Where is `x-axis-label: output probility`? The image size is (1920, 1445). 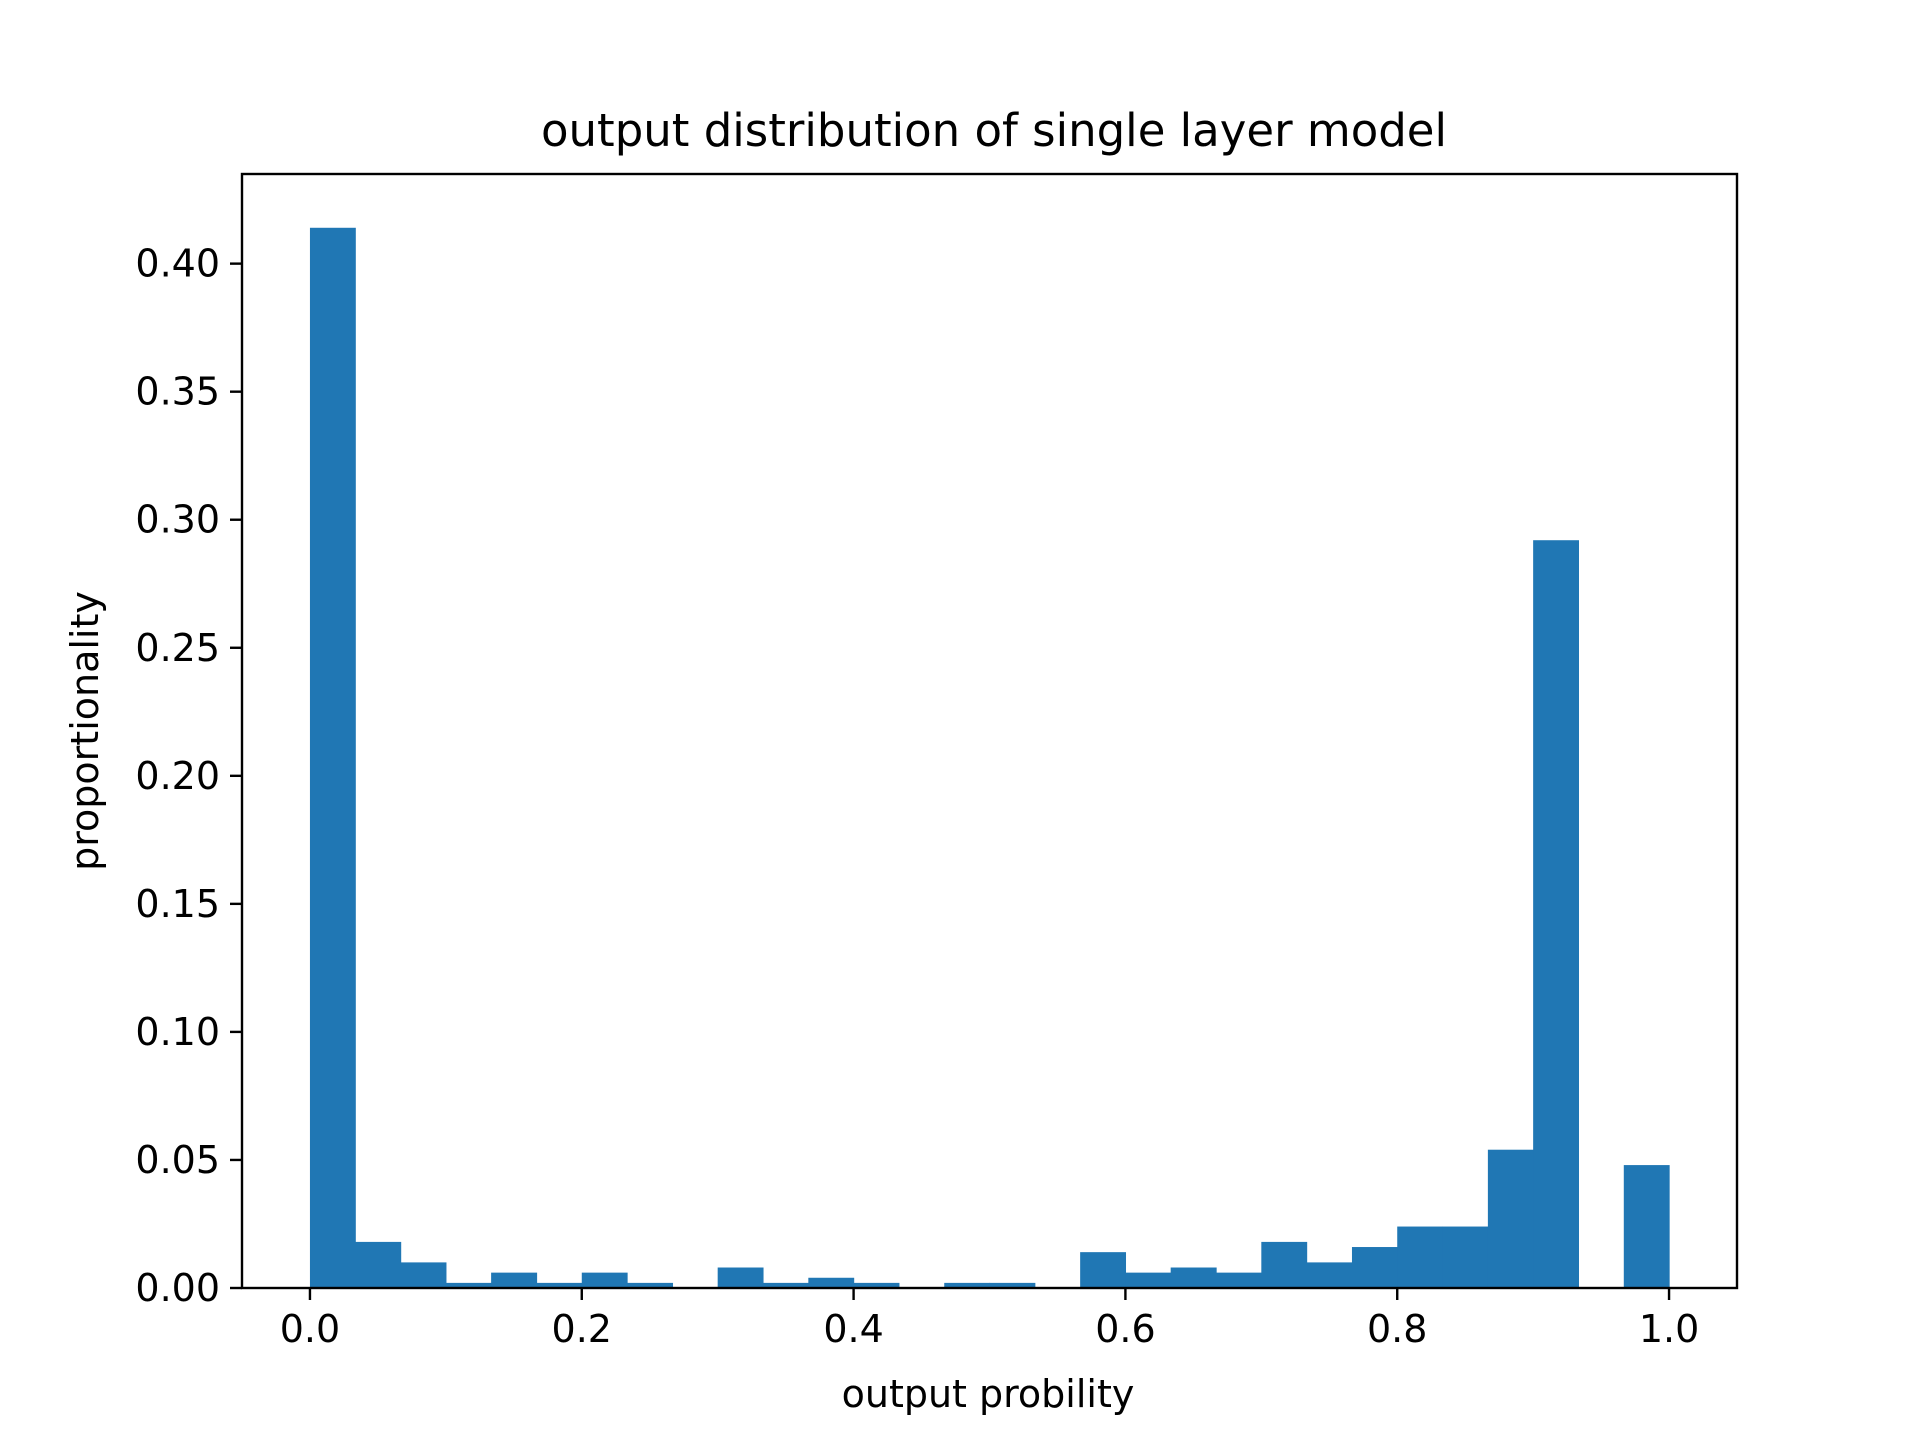
x-axis-label: output probility is located at coordinates (988, 1394).